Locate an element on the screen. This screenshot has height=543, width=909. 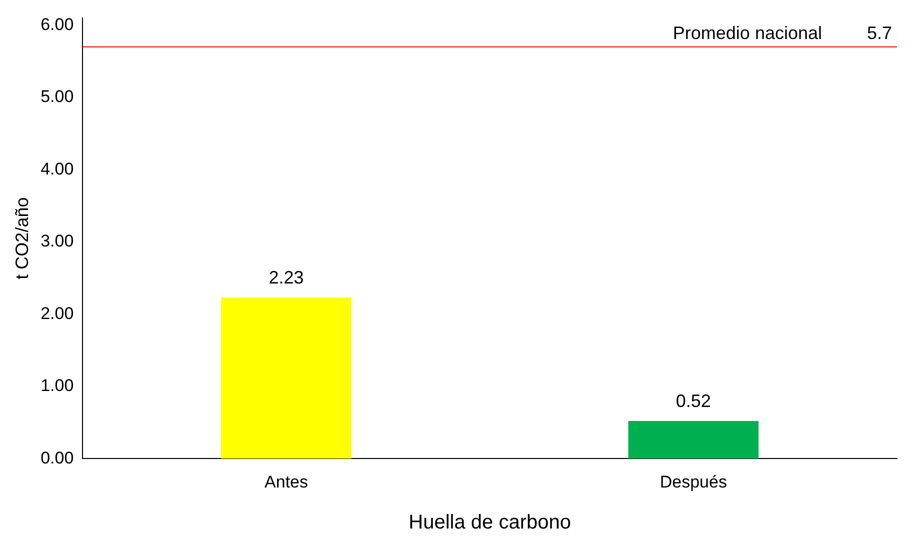
ref-line-label: Promedio nacional is located at coordinates (747, 32).